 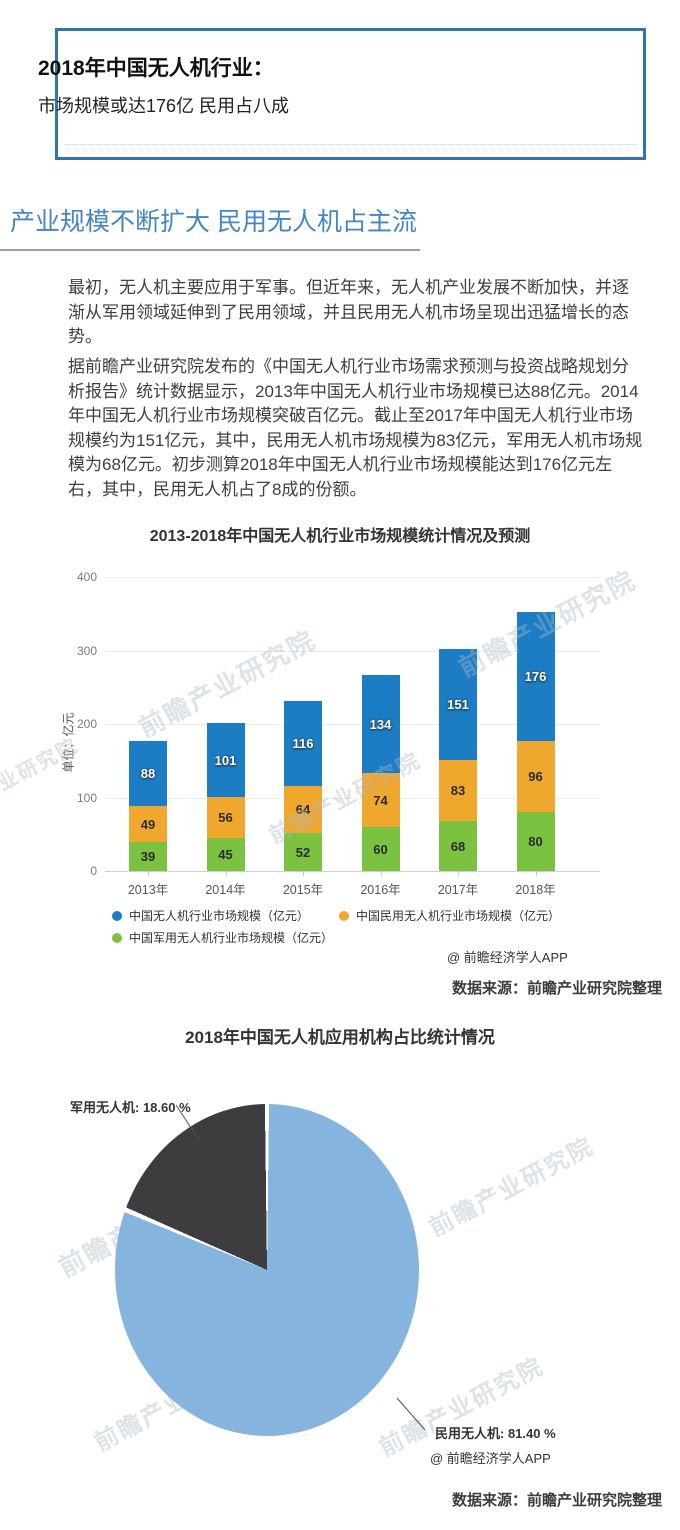 I want to click on bar-column: 60 74 134, so click(x=380, y=773).